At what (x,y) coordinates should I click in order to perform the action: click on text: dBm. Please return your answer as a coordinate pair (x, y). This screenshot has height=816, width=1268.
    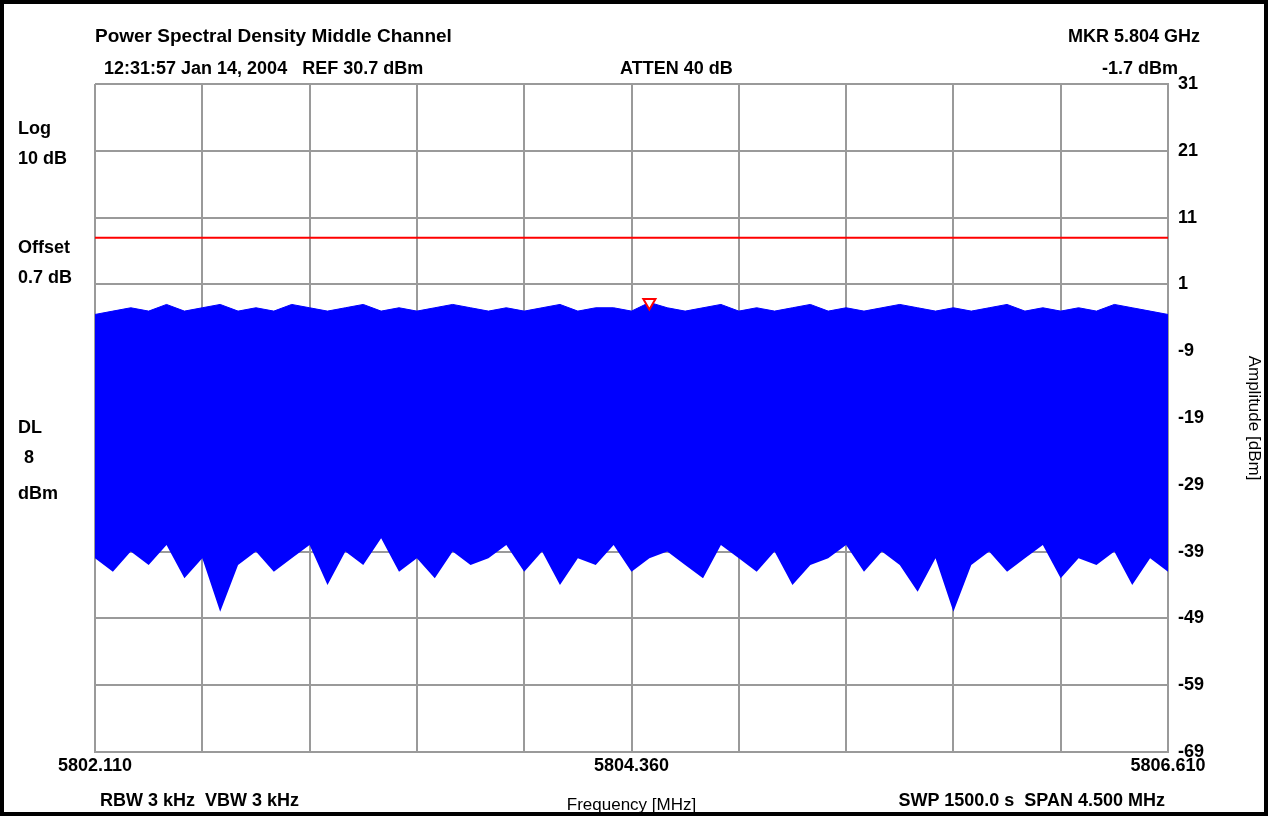
    Looking at the image, I should click on (38, 493).